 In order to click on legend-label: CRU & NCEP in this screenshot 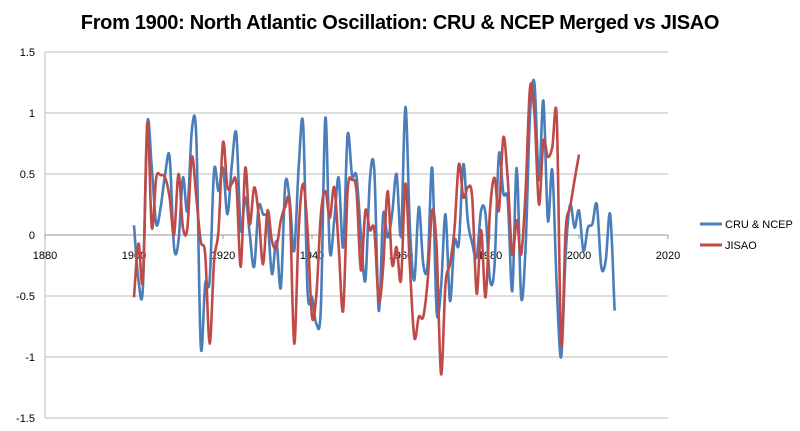, I will do `click(759, 225)`.